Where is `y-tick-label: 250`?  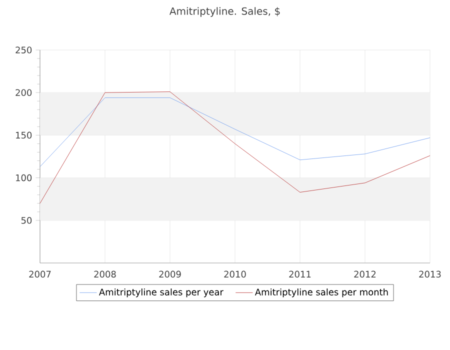 y-tick-label: 250 is located at coordinates (24, 50).